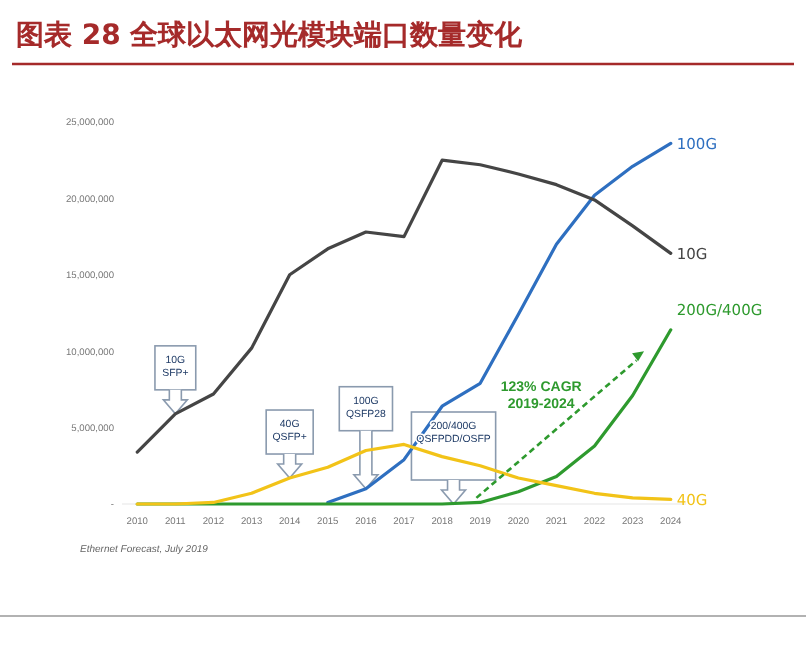 This screenshot has height=666, width=806. I want to click on chart-title: 图表 28 全球以太网光模块端口数量变化, so click(270, 35).